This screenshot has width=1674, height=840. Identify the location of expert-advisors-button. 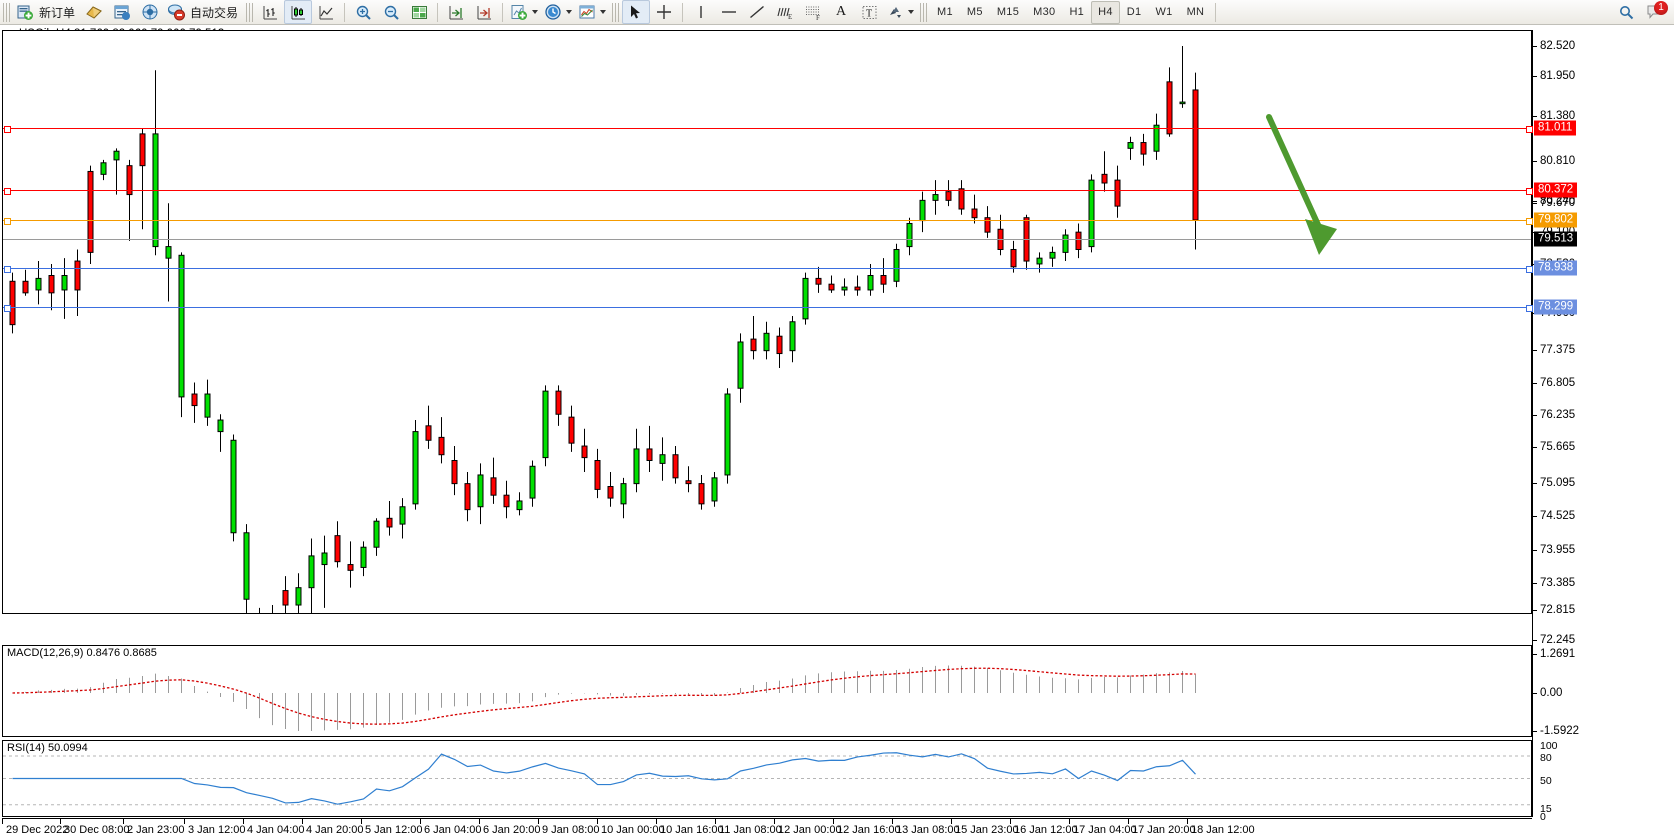
(94, 12).